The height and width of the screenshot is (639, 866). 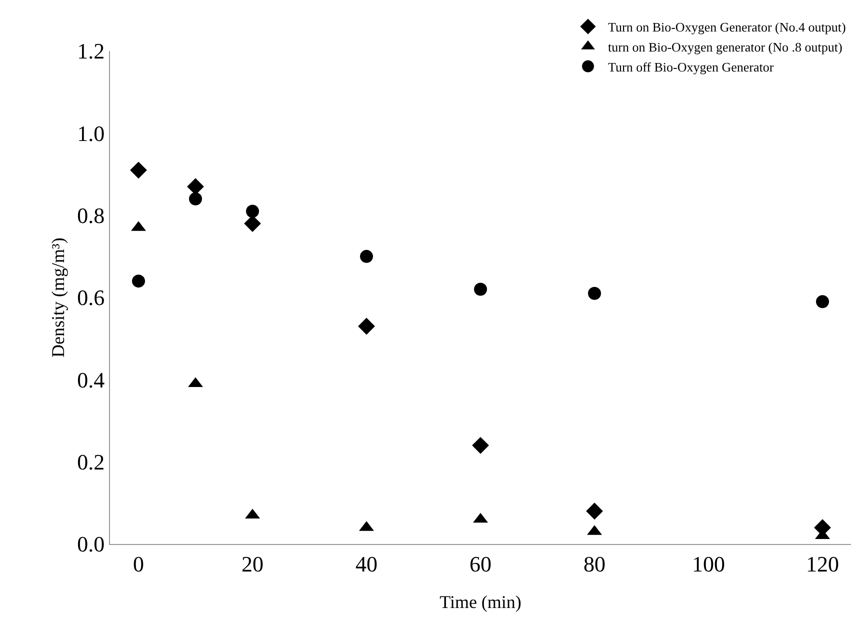 What do you see at coordinates (91, 297) in the screenshot?
I see `y-tick-label: 0.6` at bounding box center [91, 297].